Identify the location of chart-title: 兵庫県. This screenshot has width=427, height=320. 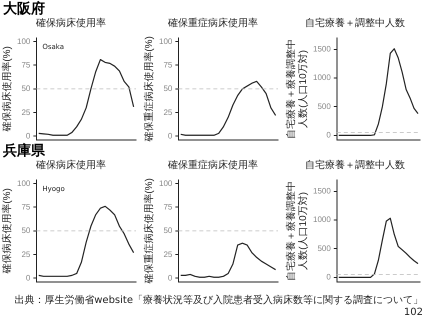
(24, 151).